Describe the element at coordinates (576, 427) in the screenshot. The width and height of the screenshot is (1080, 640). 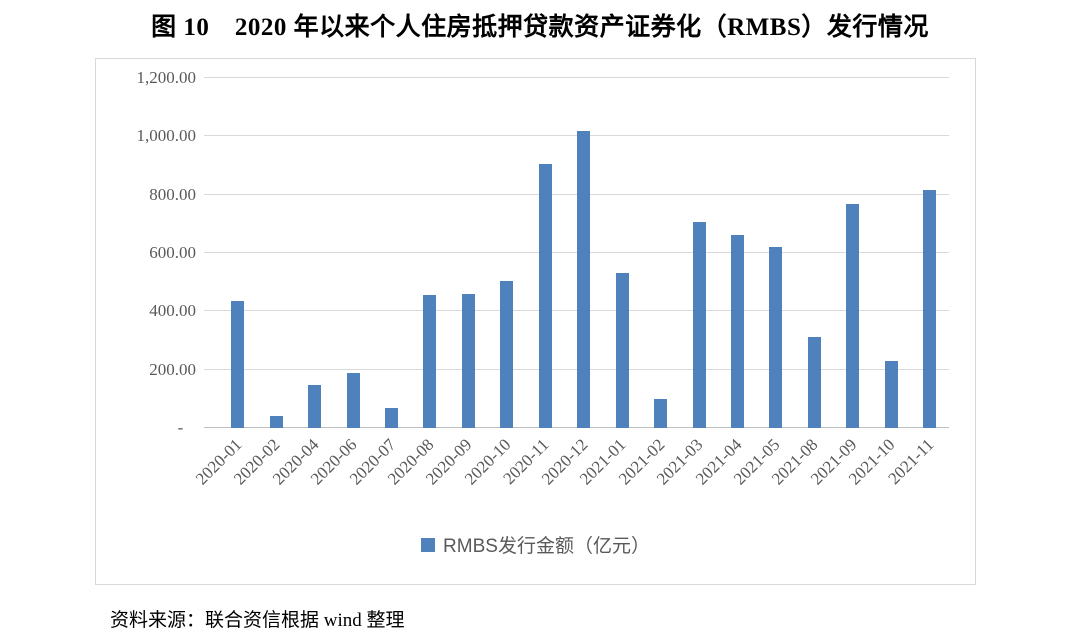
I see `x-axis-line` at that location.